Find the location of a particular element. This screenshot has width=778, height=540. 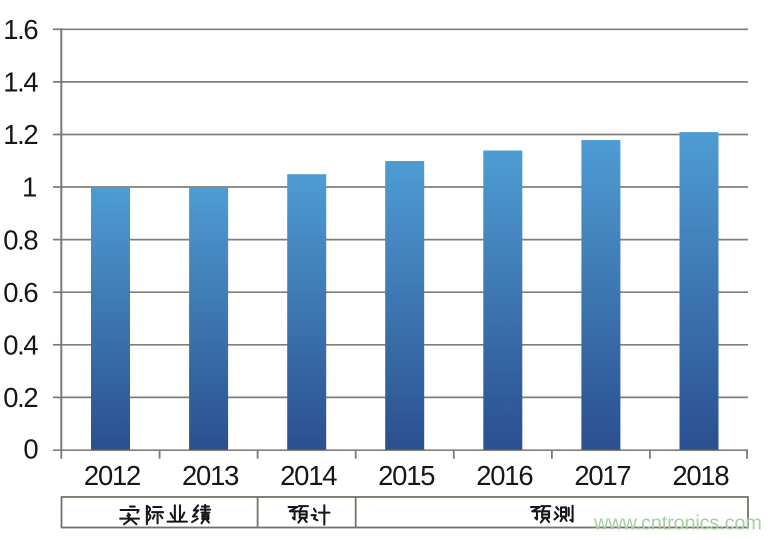

svg-text: 2013 is located at coordinates (210, 475).